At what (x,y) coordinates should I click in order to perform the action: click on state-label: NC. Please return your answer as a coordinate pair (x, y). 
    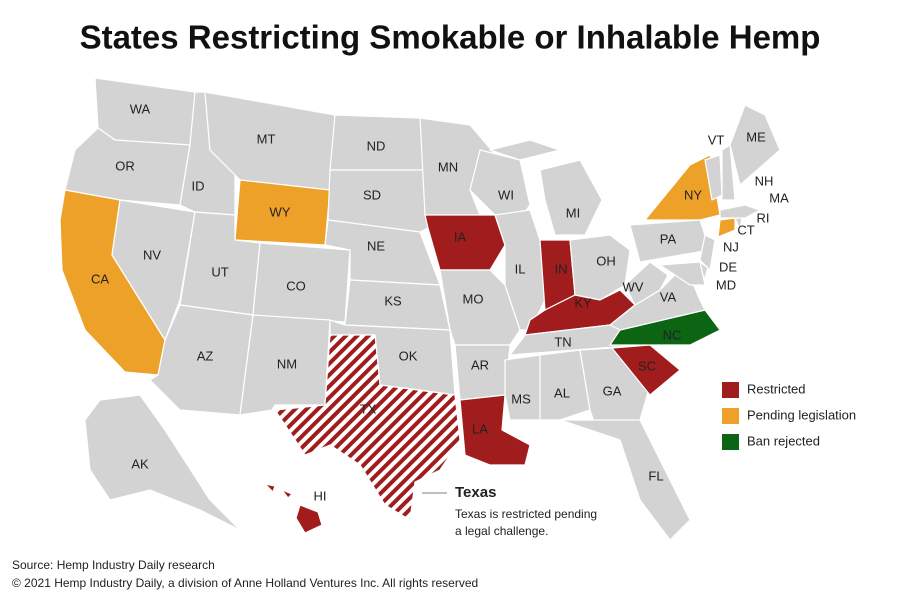
    Looking at the image, I should click on (672, 334).